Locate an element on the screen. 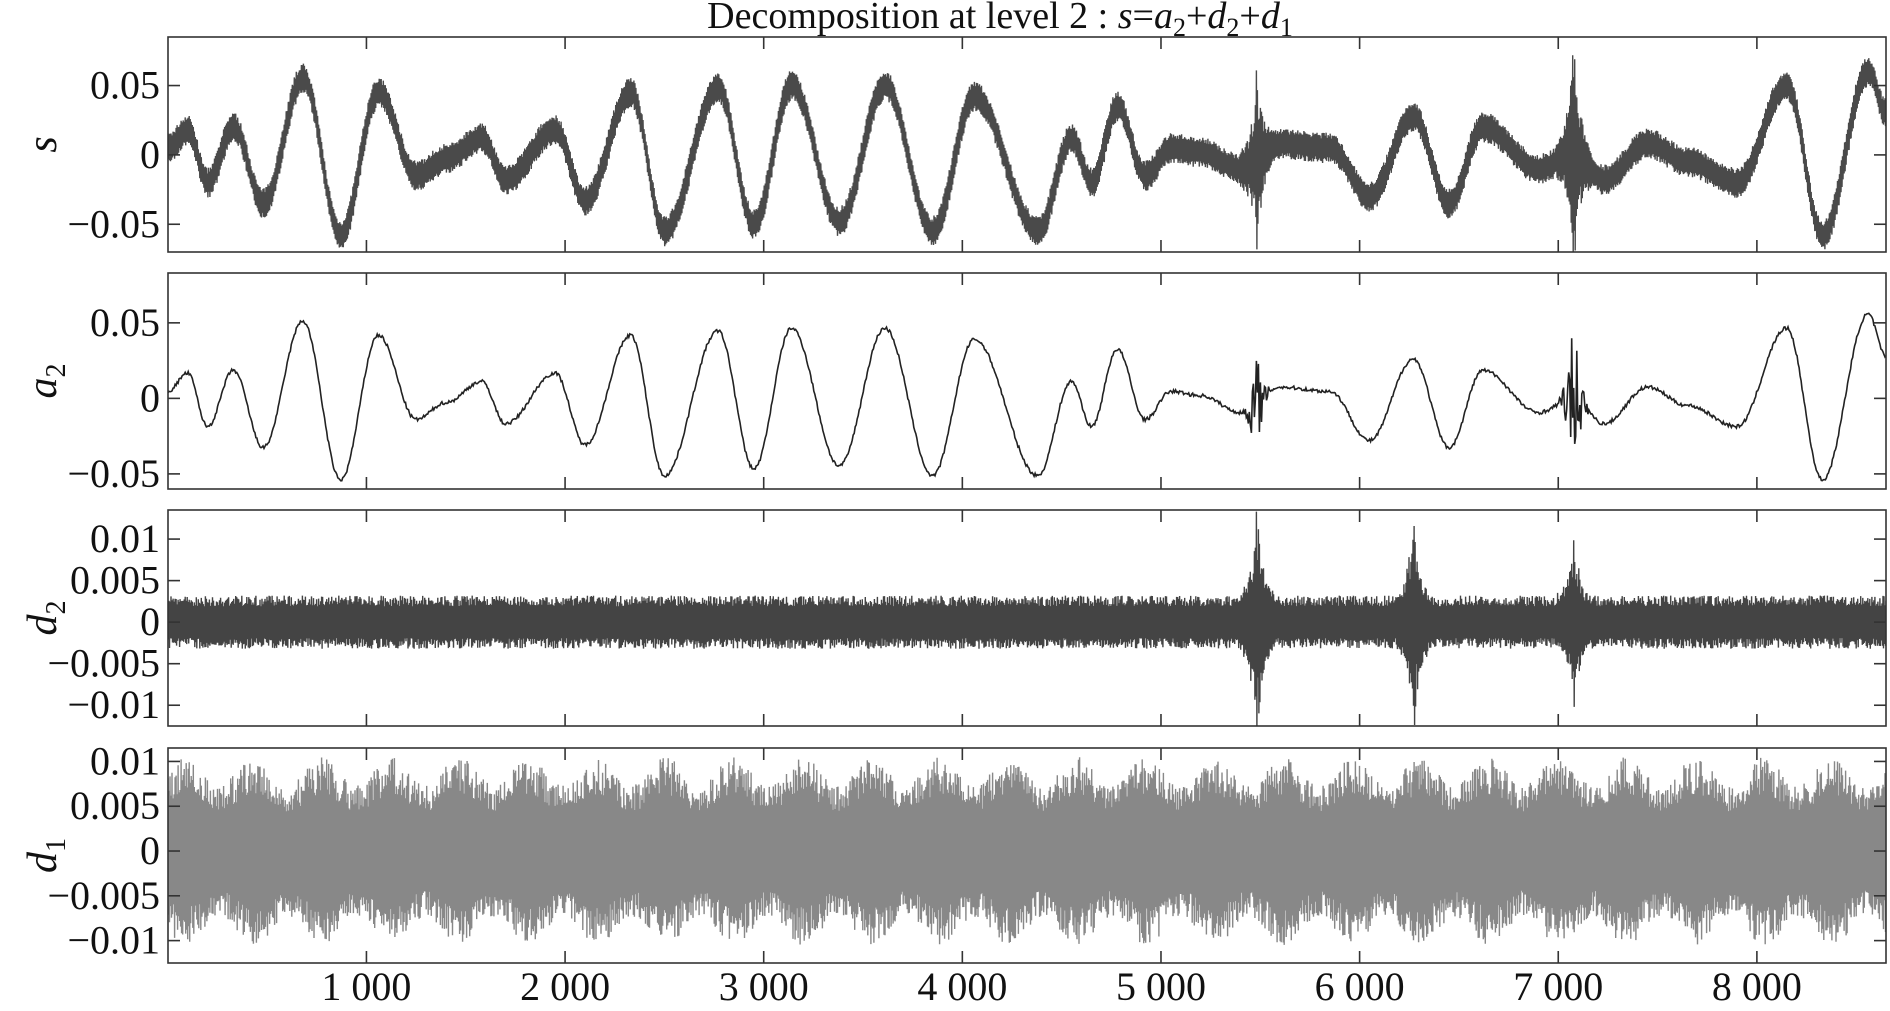  y-tick-label-3-2: 0 is located at coordinates (150, 621).